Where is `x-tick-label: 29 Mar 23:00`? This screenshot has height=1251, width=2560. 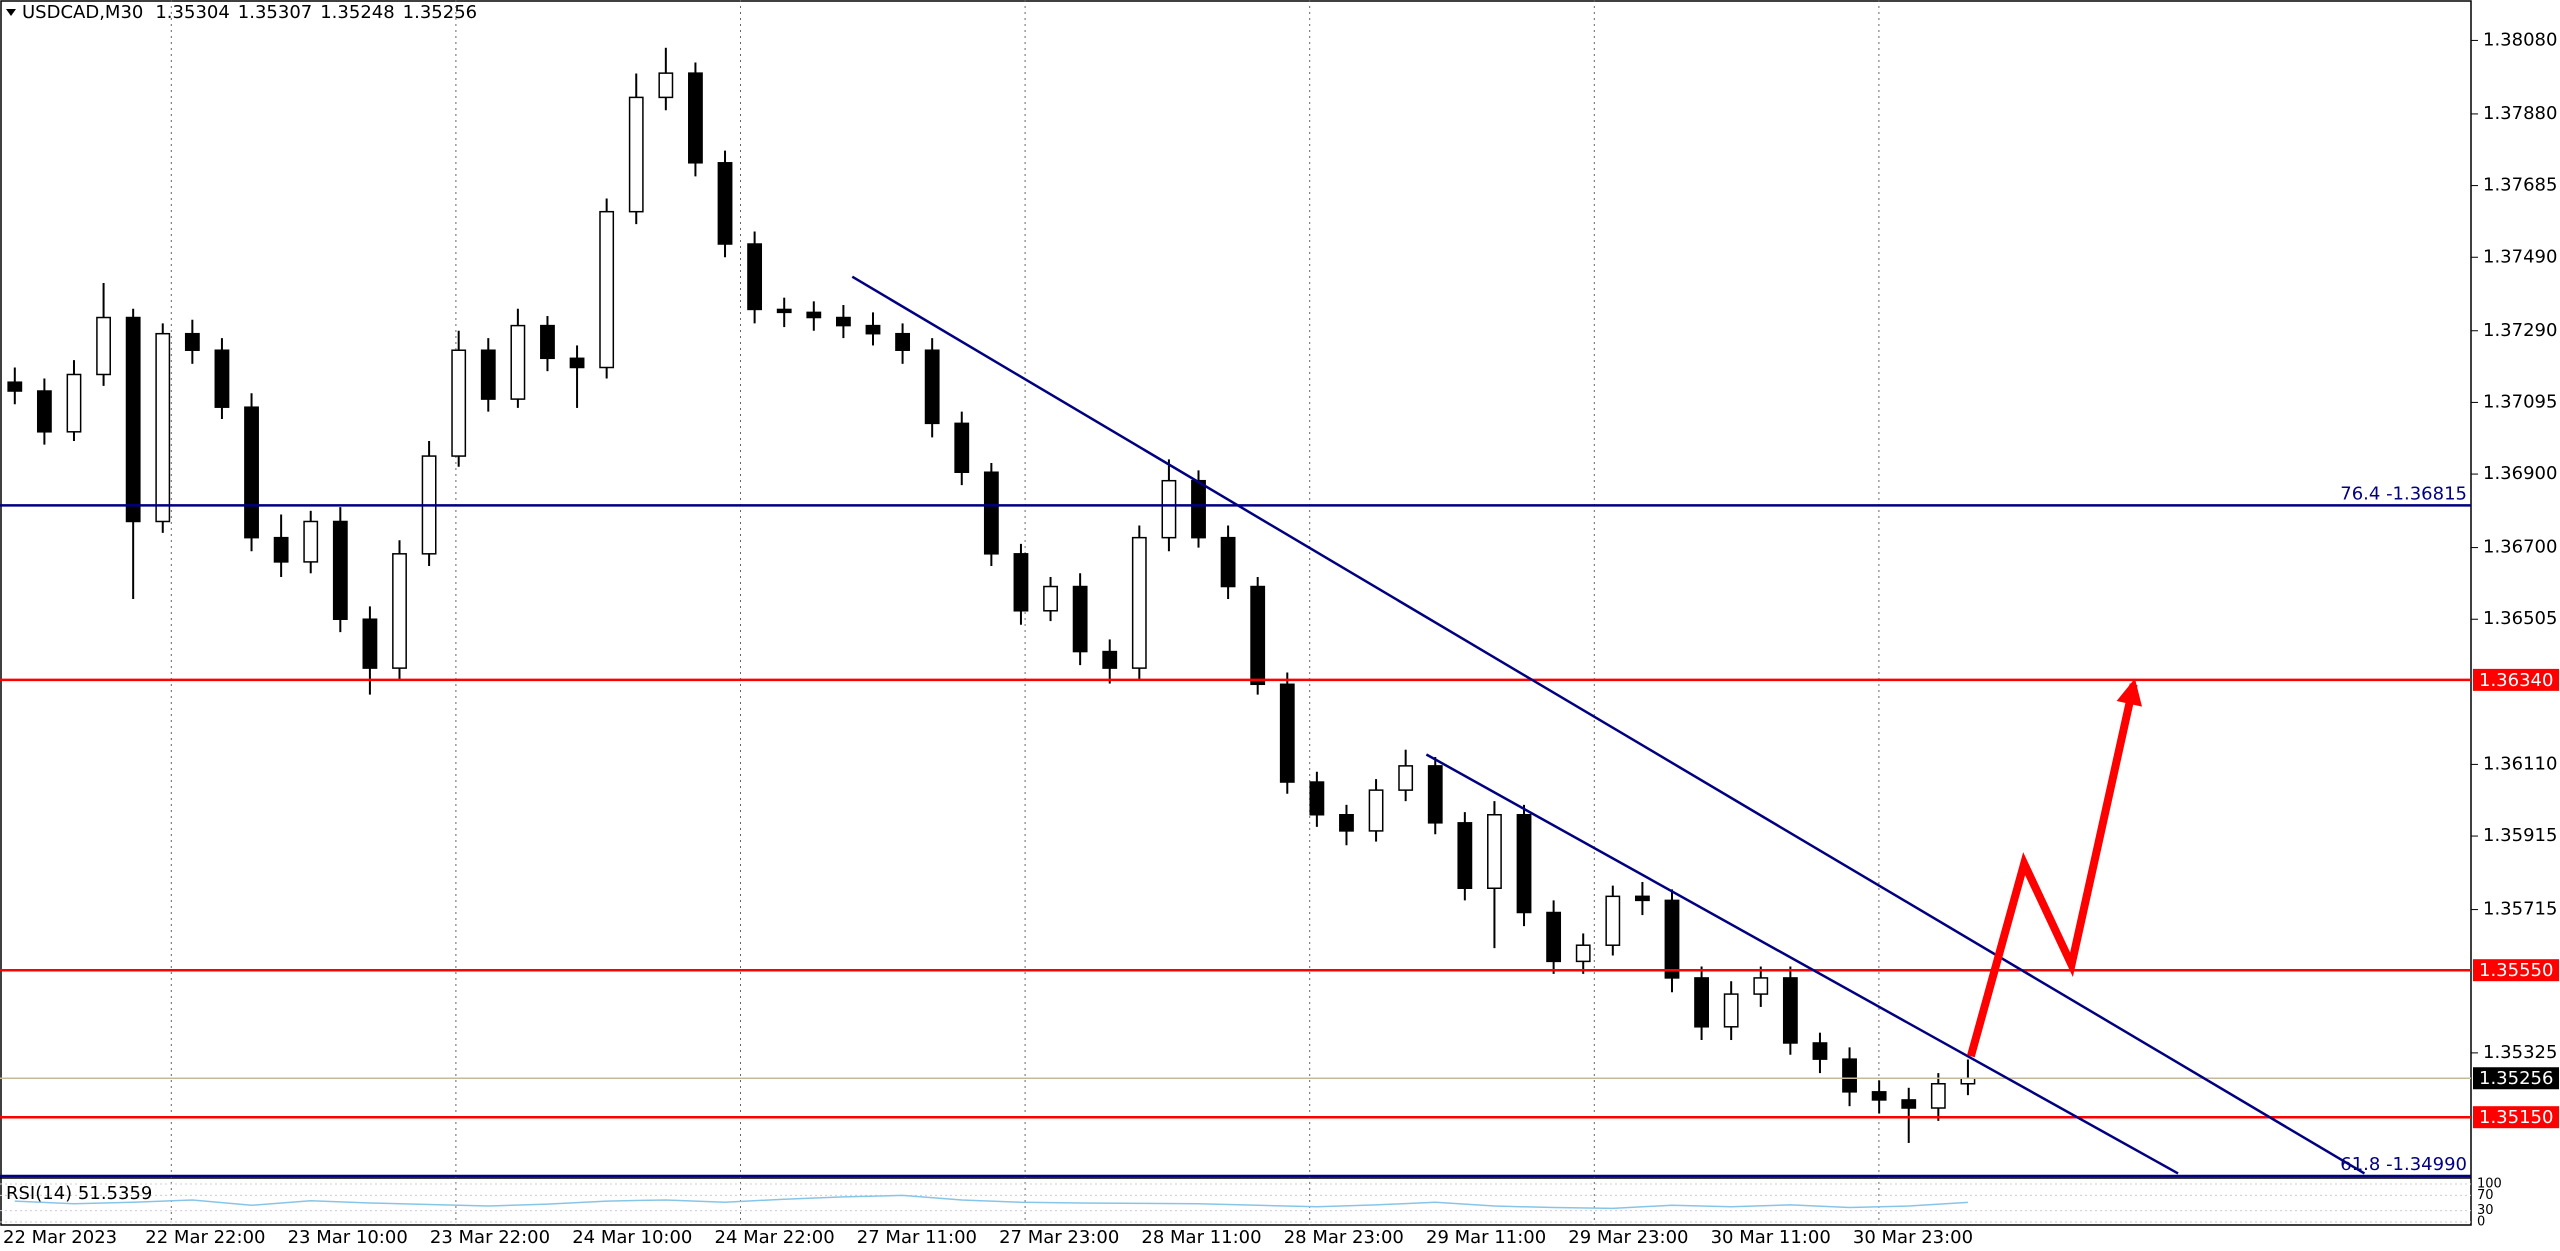 x-tick-label: 29 Mar 23:00 is located at coordinates (1628, 1237).